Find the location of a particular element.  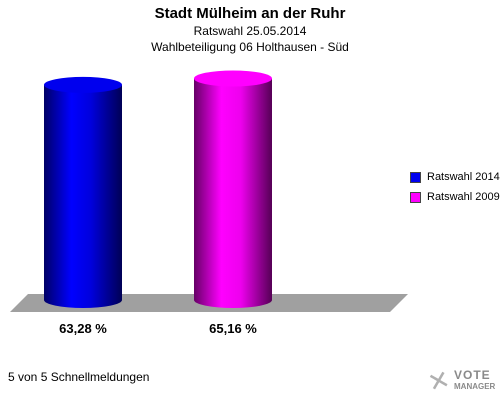

legend-label-2014: Ratswahl 2014 is located at coordinates (463, 177).